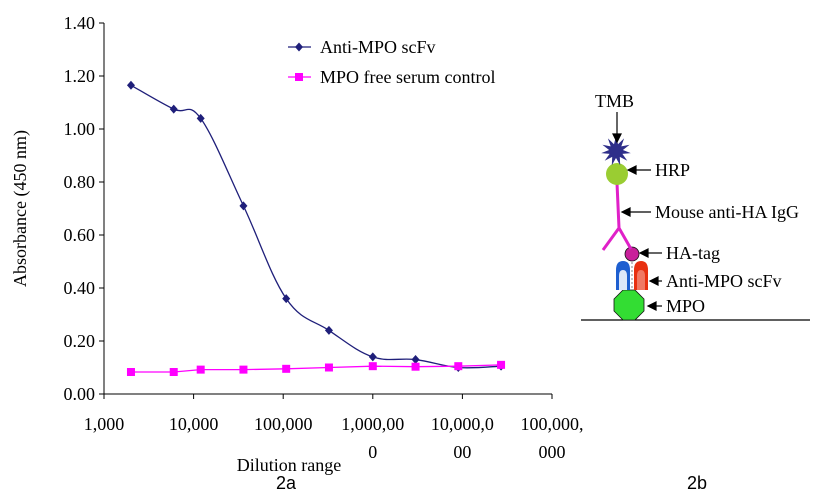 The width and height of the screenshot is (824, 494). What do you see at coordinates (372, 452) in the screenshot?
I see `x-tick-label: 0` at bounding box center [372, 452].